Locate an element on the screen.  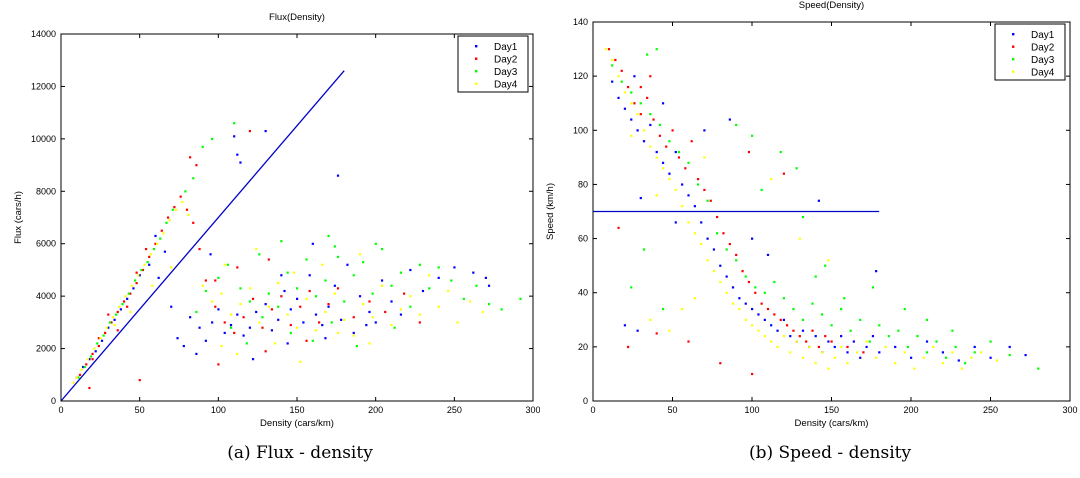
y-axis-label: Speed (km/h) is located at coordinates (550, 211).